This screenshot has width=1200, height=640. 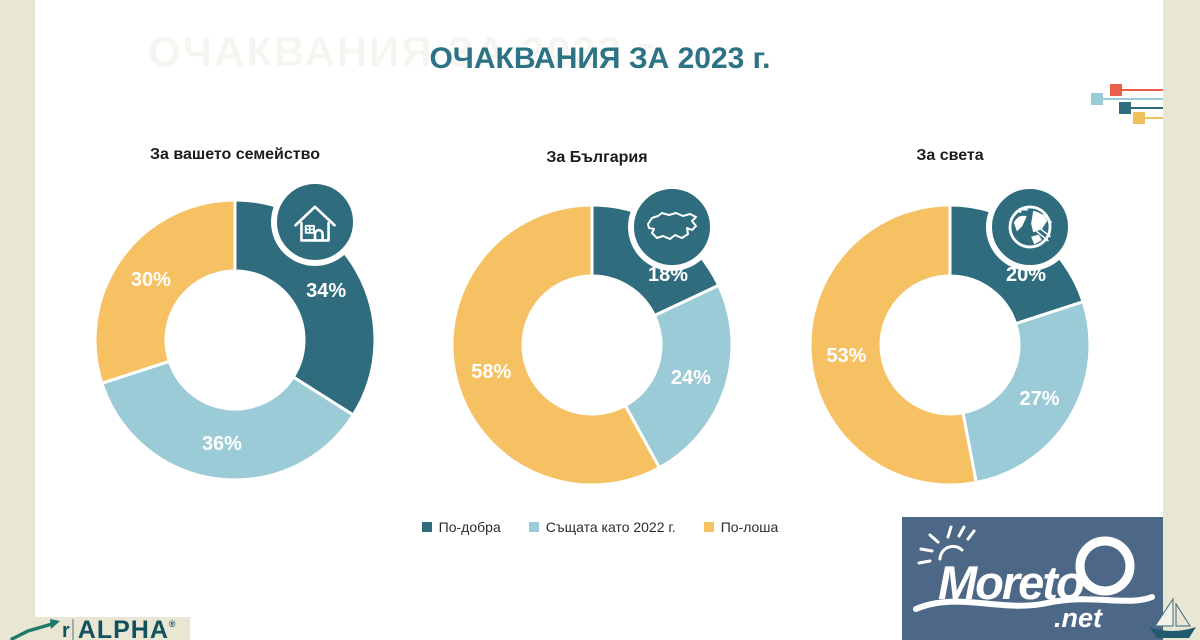 I want to click on world-icon-badge, so click(x=1030, y=227).